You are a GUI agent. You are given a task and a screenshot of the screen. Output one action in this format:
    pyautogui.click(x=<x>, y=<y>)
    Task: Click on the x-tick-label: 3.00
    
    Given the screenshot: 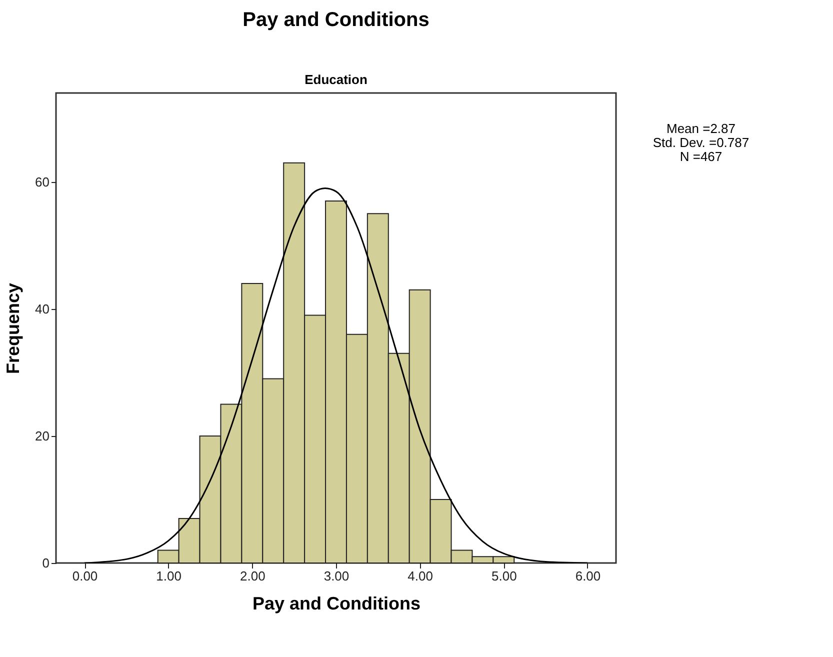 What is the action you would take?
    pyautogui.click(x=337, y=576)
    